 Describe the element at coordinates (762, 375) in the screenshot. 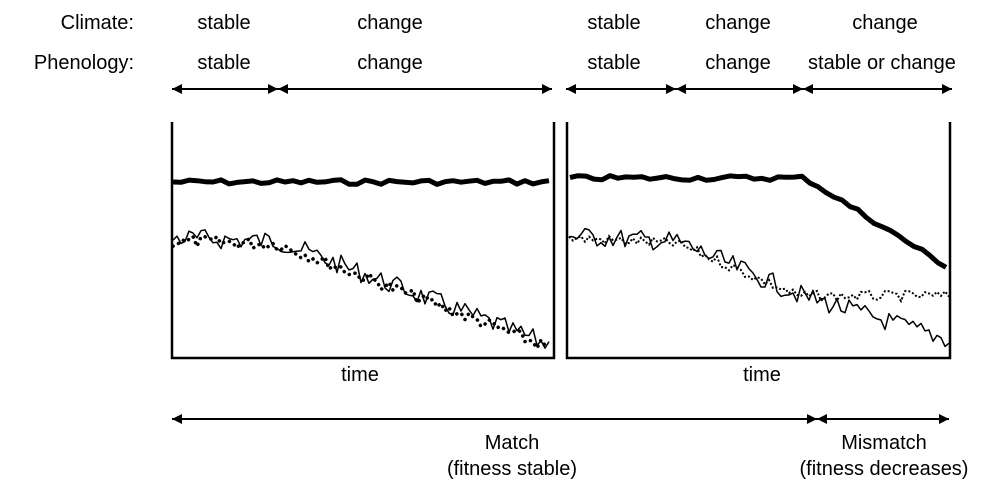

I see `right-xaxis-label: time` at that location.